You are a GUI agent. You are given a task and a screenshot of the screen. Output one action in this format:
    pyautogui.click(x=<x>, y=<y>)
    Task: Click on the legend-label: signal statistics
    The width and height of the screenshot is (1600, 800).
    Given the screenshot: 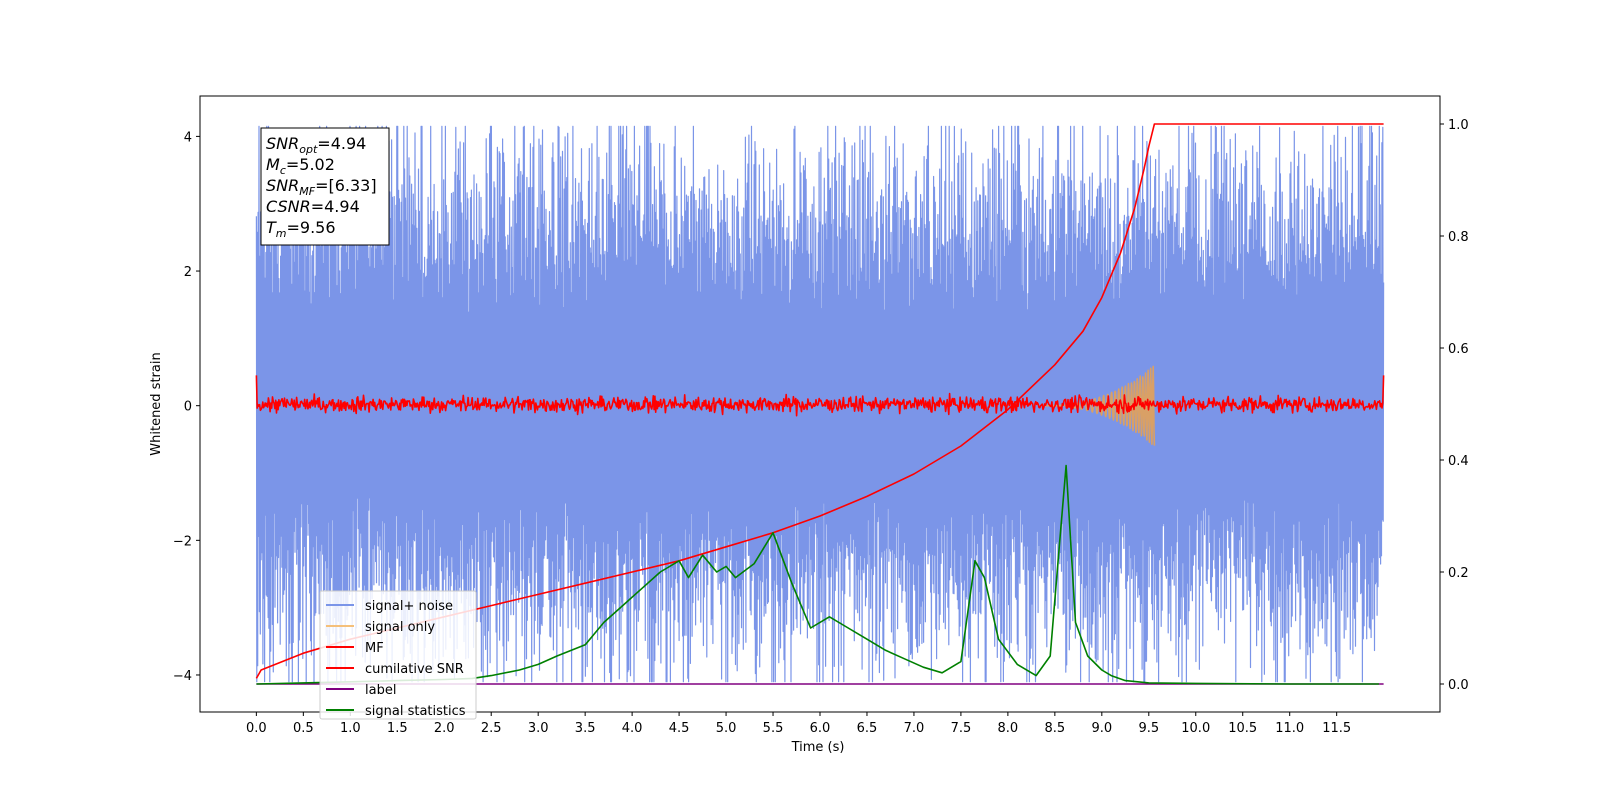 What is the action you would take?
    pyautogui.click(x=415, y=711)
    